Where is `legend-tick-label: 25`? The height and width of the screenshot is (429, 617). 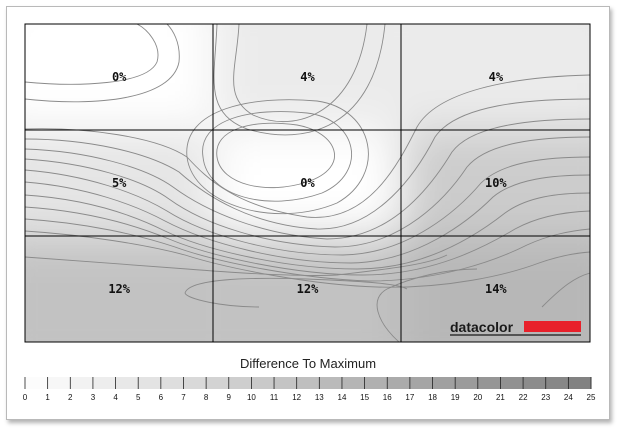 legend-tick-label: 25 is located at coordinates (591, 397).